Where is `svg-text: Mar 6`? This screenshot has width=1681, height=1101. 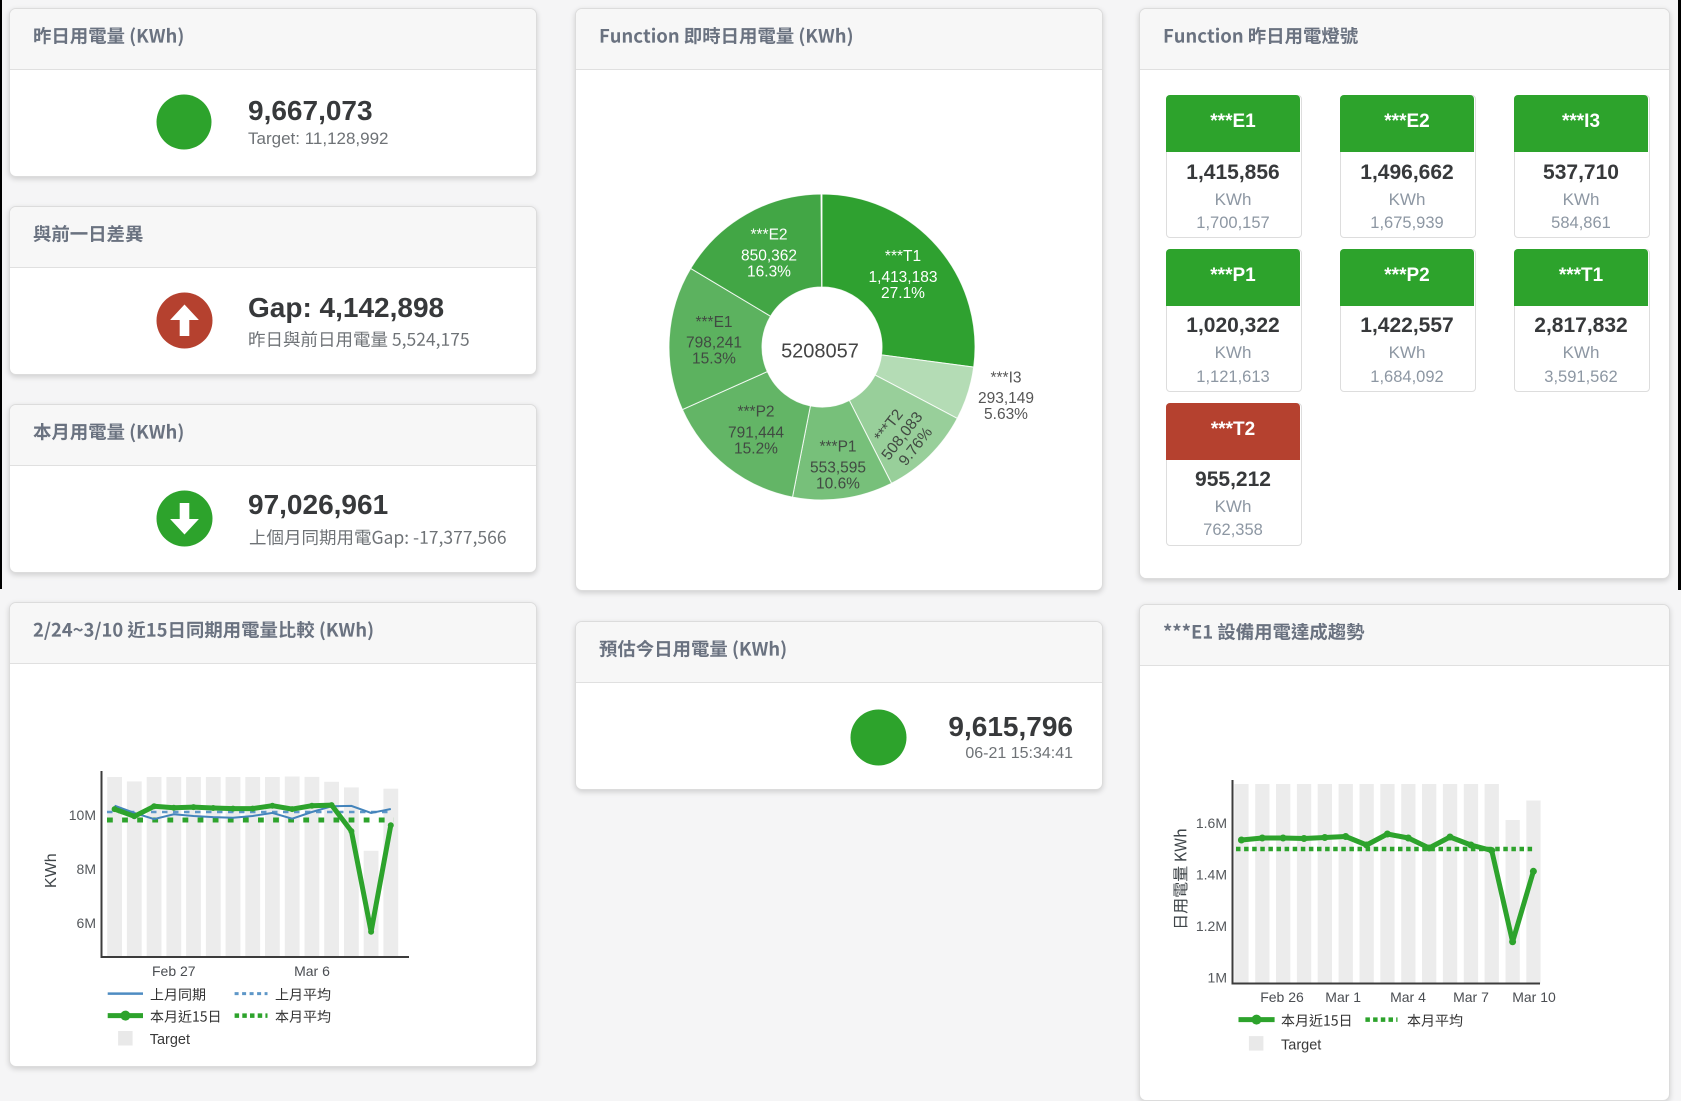 svg-text: Mar 6 is located at coordinates (312, 971).